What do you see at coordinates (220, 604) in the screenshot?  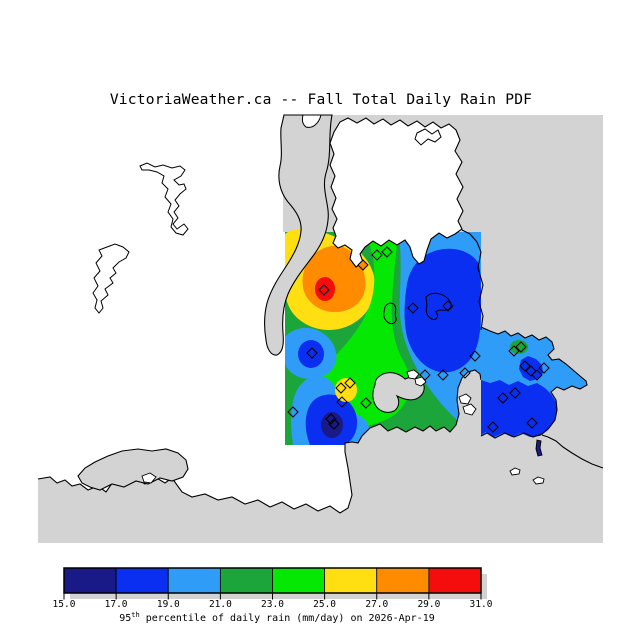 I see `colorbar-label-3: 21.0` at bounding box center [220, 604].